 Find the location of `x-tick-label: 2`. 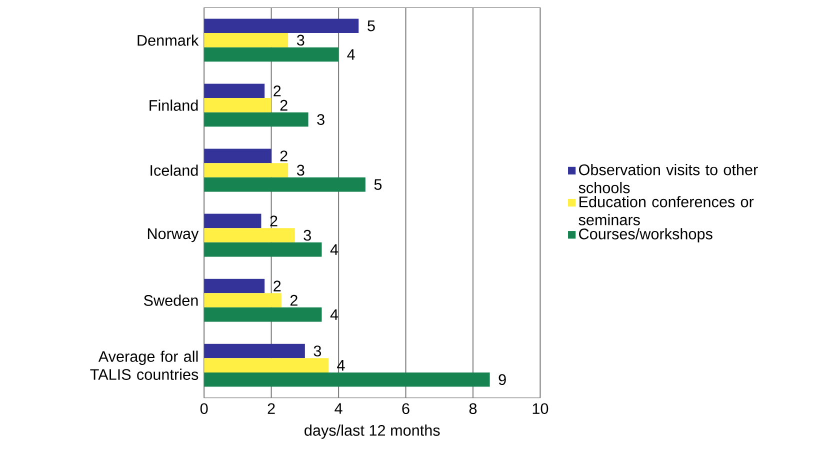

x-tick-label: 2 is located at coordinates (271, 408).